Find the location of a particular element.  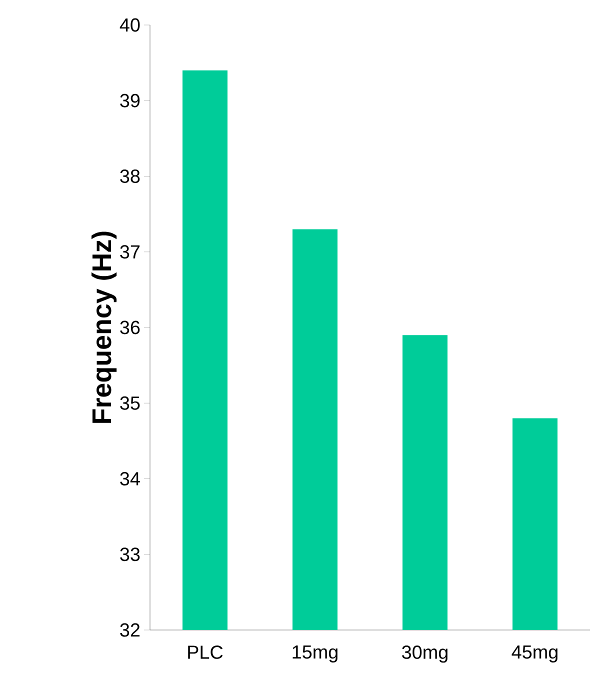

y-tick-label: 39 is located at coordinates (130, 101).